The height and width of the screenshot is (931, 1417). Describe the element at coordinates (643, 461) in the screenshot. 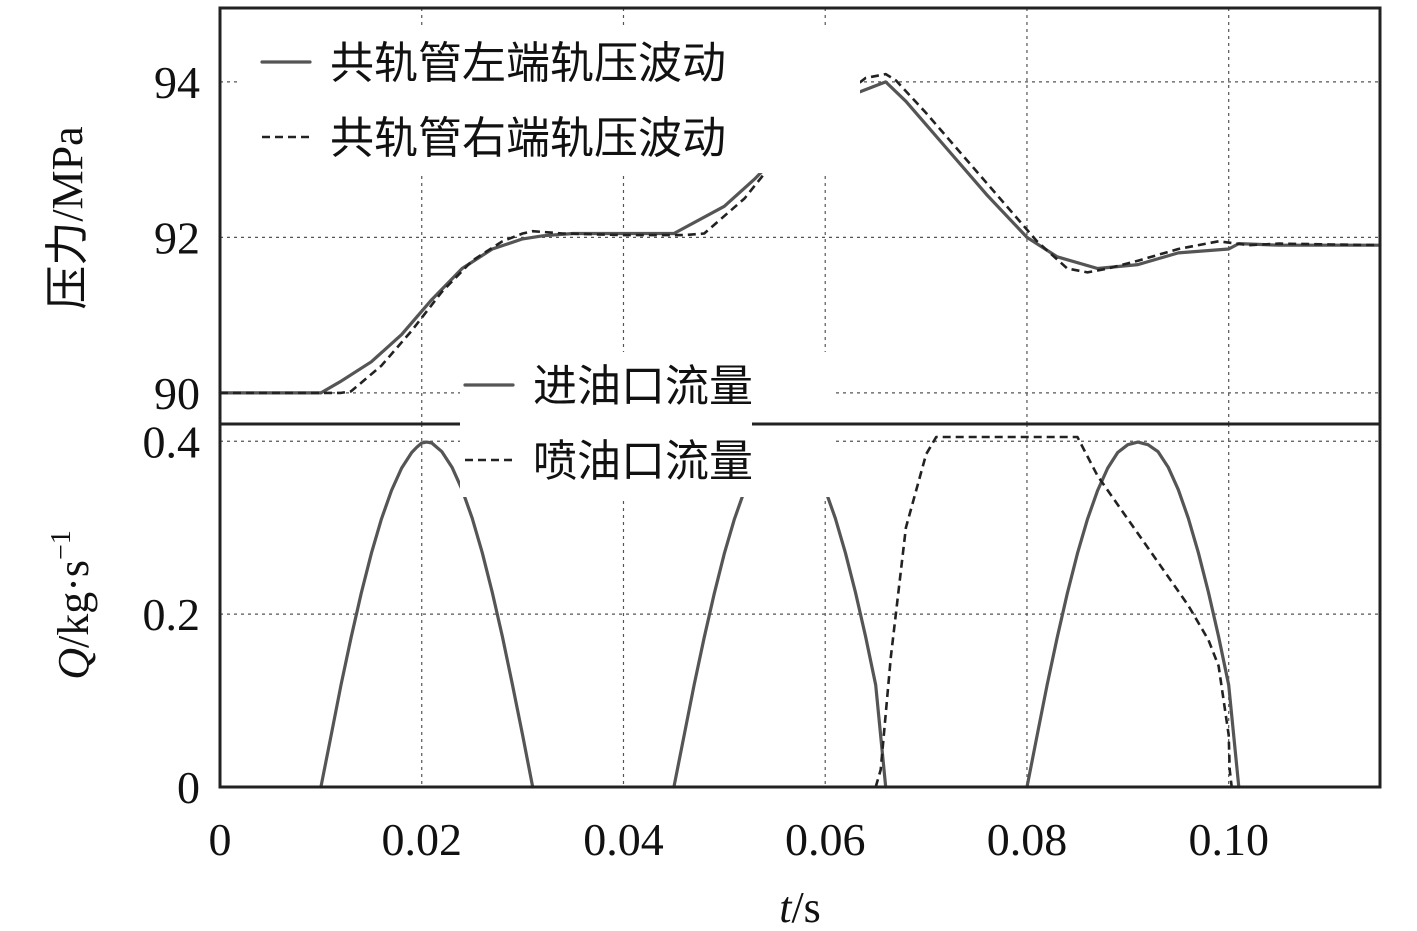

I see `bottom-legend-label-2: 喷油口流量` at that location.